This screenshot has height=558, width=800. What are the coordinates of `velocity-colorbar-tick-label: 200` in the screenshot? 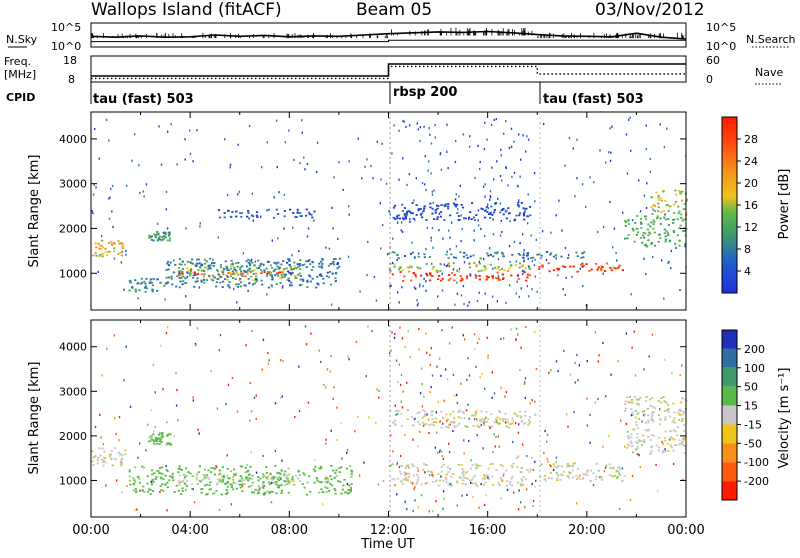 It's located at (754, 349).